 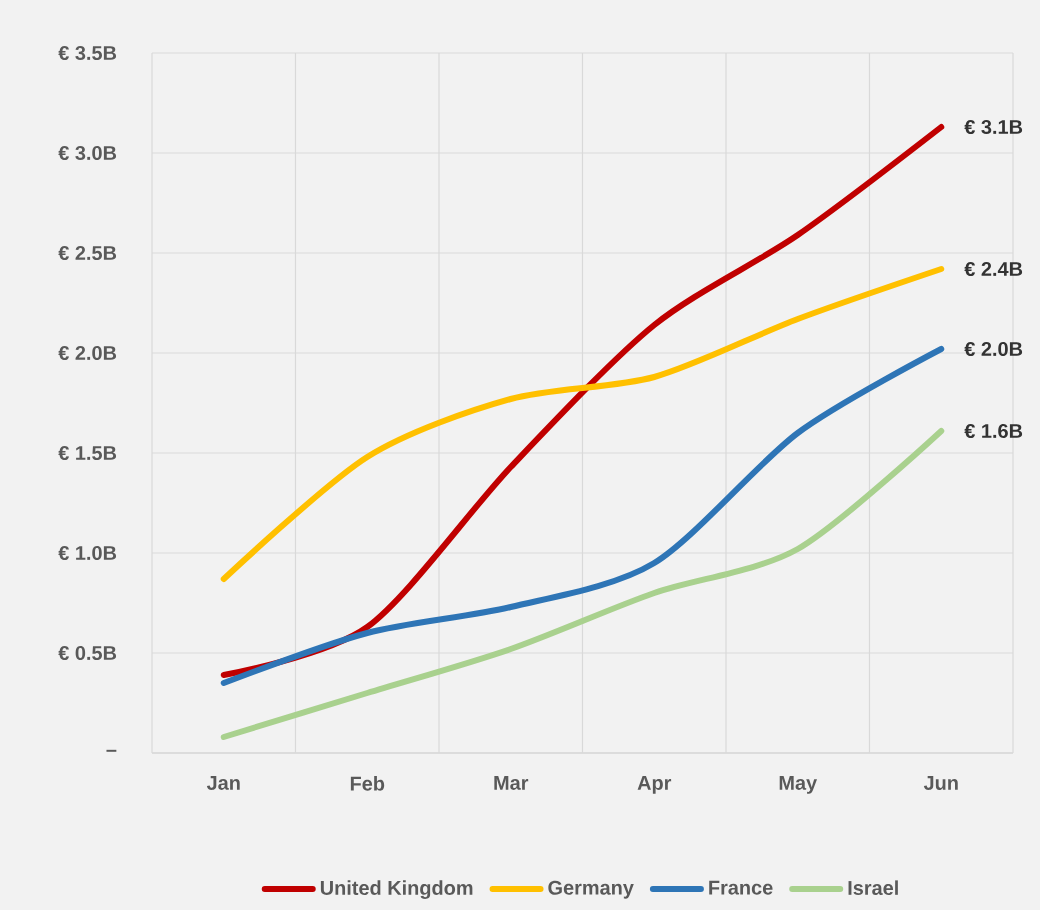 I want to click on legend-label: Germany, so click(x=591, y=889).